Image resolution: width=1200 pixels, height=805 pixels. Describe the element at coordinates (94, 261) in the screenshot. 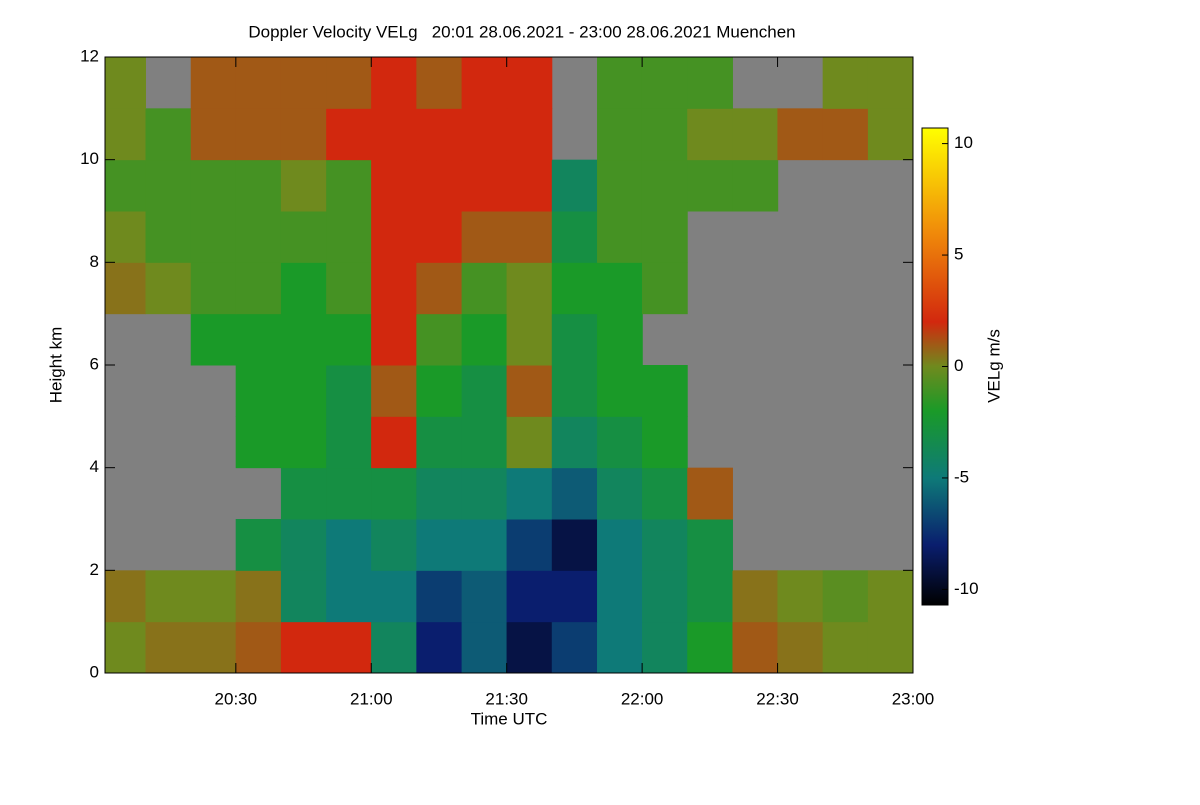

I see `y-tick-label: 8` at that location.